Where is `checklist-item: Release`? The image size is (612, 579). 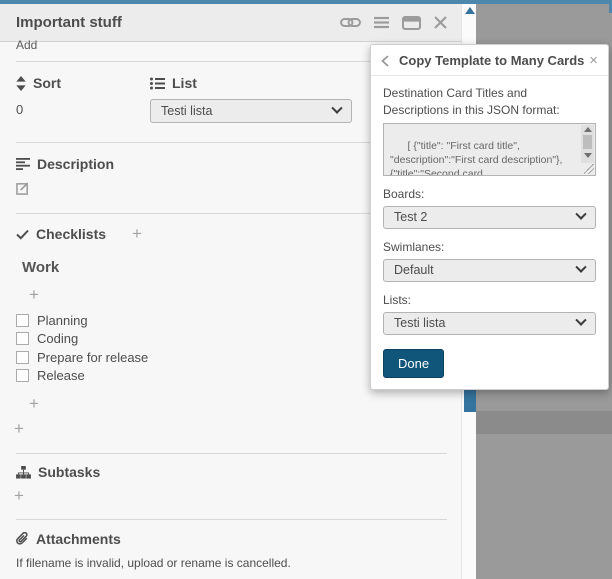
checklist-item: Release is located at coordinates (238, 376).